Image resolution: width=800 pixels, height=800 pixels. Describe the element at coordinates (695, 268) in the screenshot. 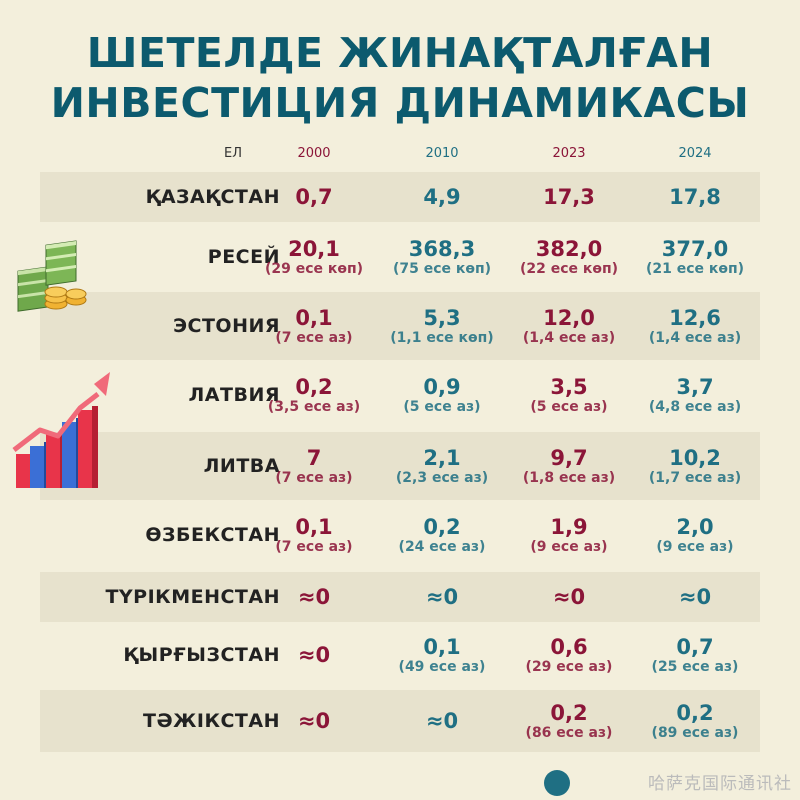

I see `cell-note: (21 есе көп)` at that location.